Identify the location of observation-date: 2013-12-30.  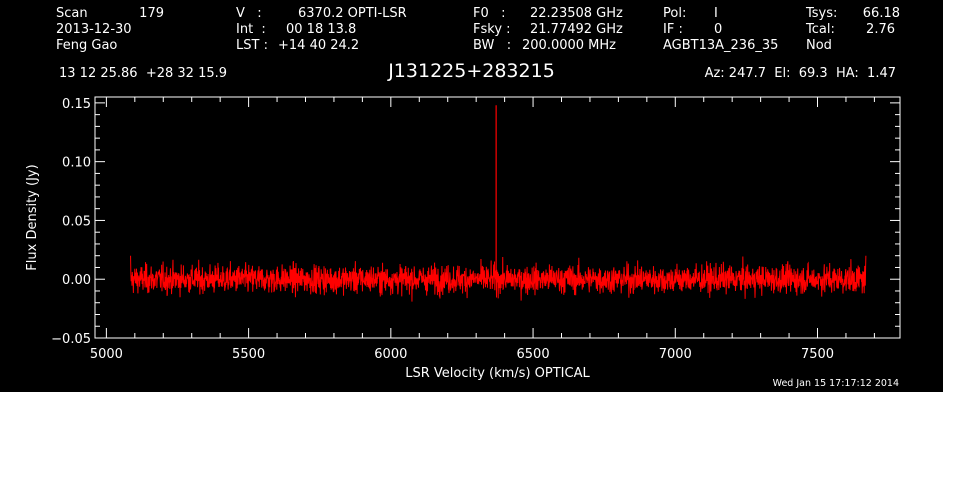
(94, 29).